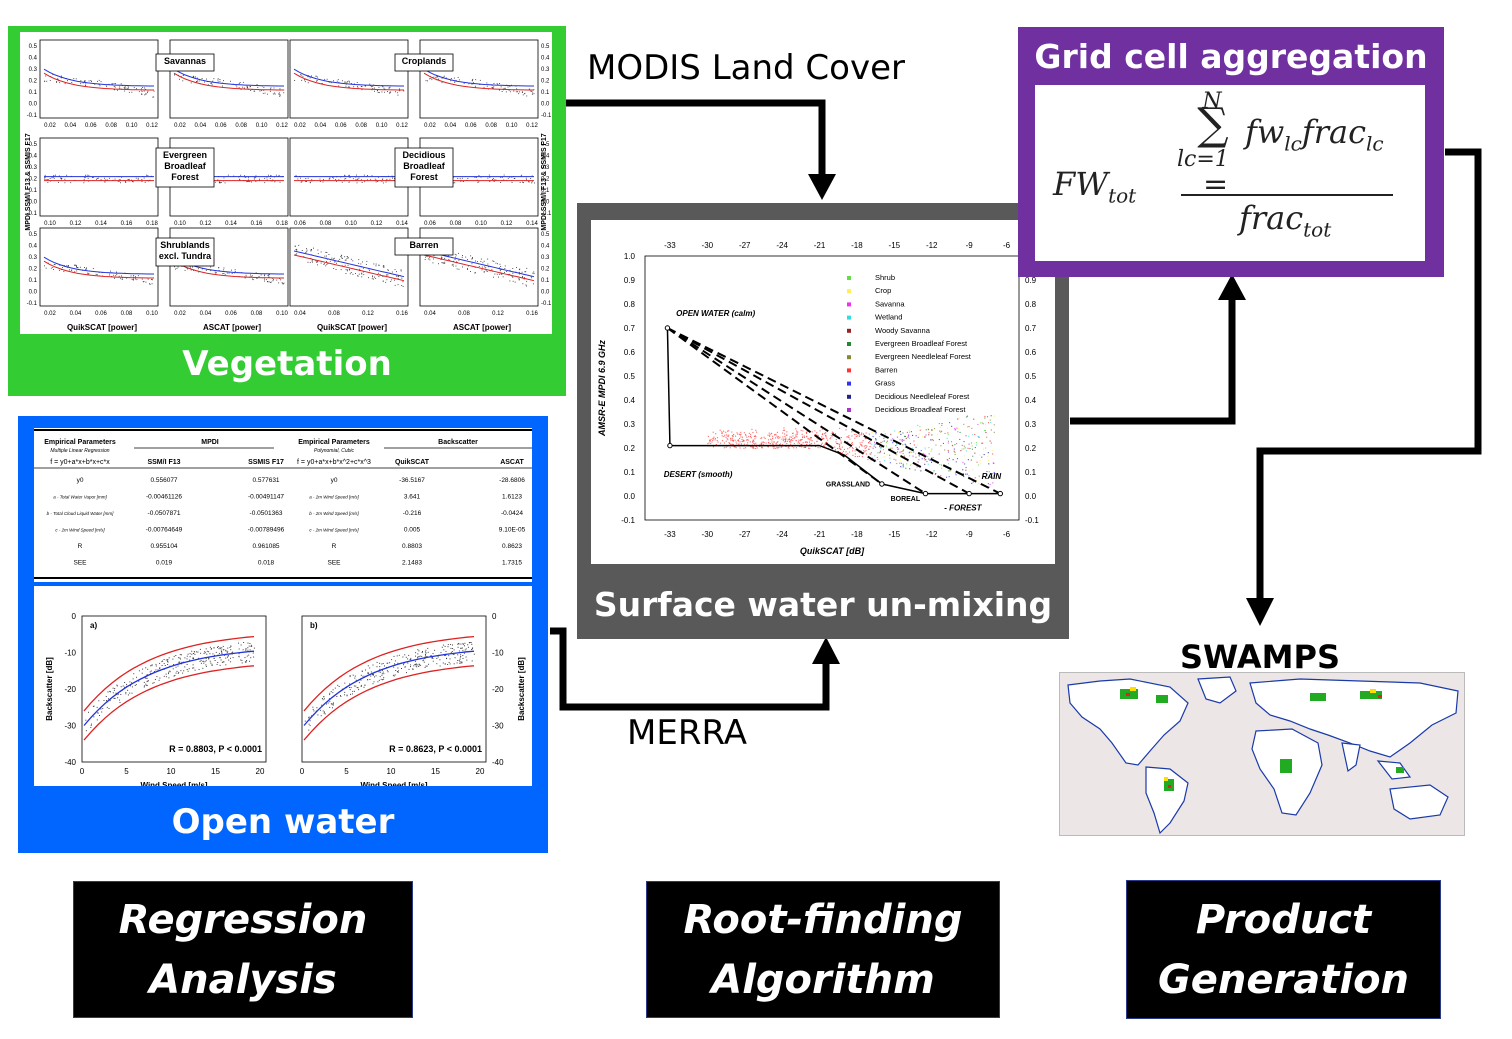  Describe the element at coordinates (498, 653) in the screenshot. I see `ow-ytick: -10` at that location.